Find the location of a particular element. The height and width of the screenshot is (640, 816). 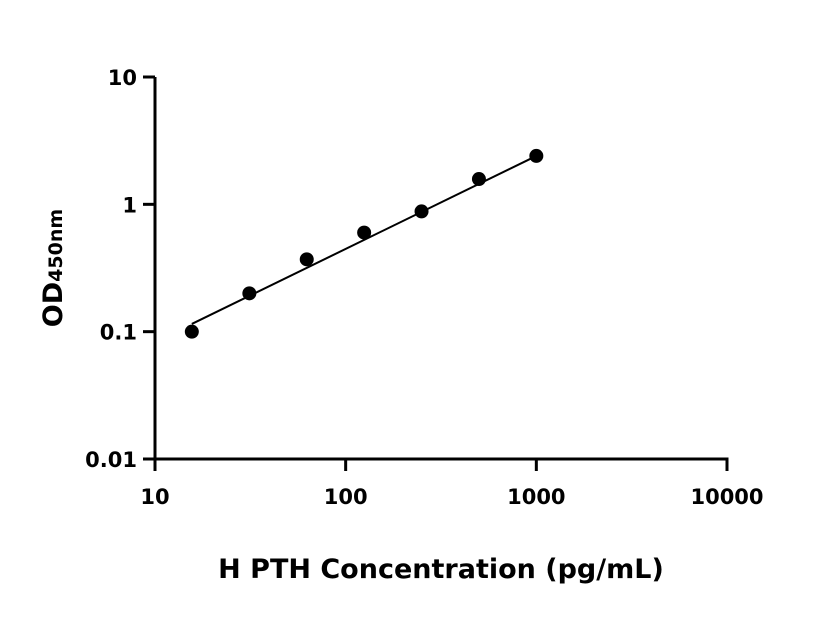

y-tick-label: 1 is located at coordinates (129, 205).